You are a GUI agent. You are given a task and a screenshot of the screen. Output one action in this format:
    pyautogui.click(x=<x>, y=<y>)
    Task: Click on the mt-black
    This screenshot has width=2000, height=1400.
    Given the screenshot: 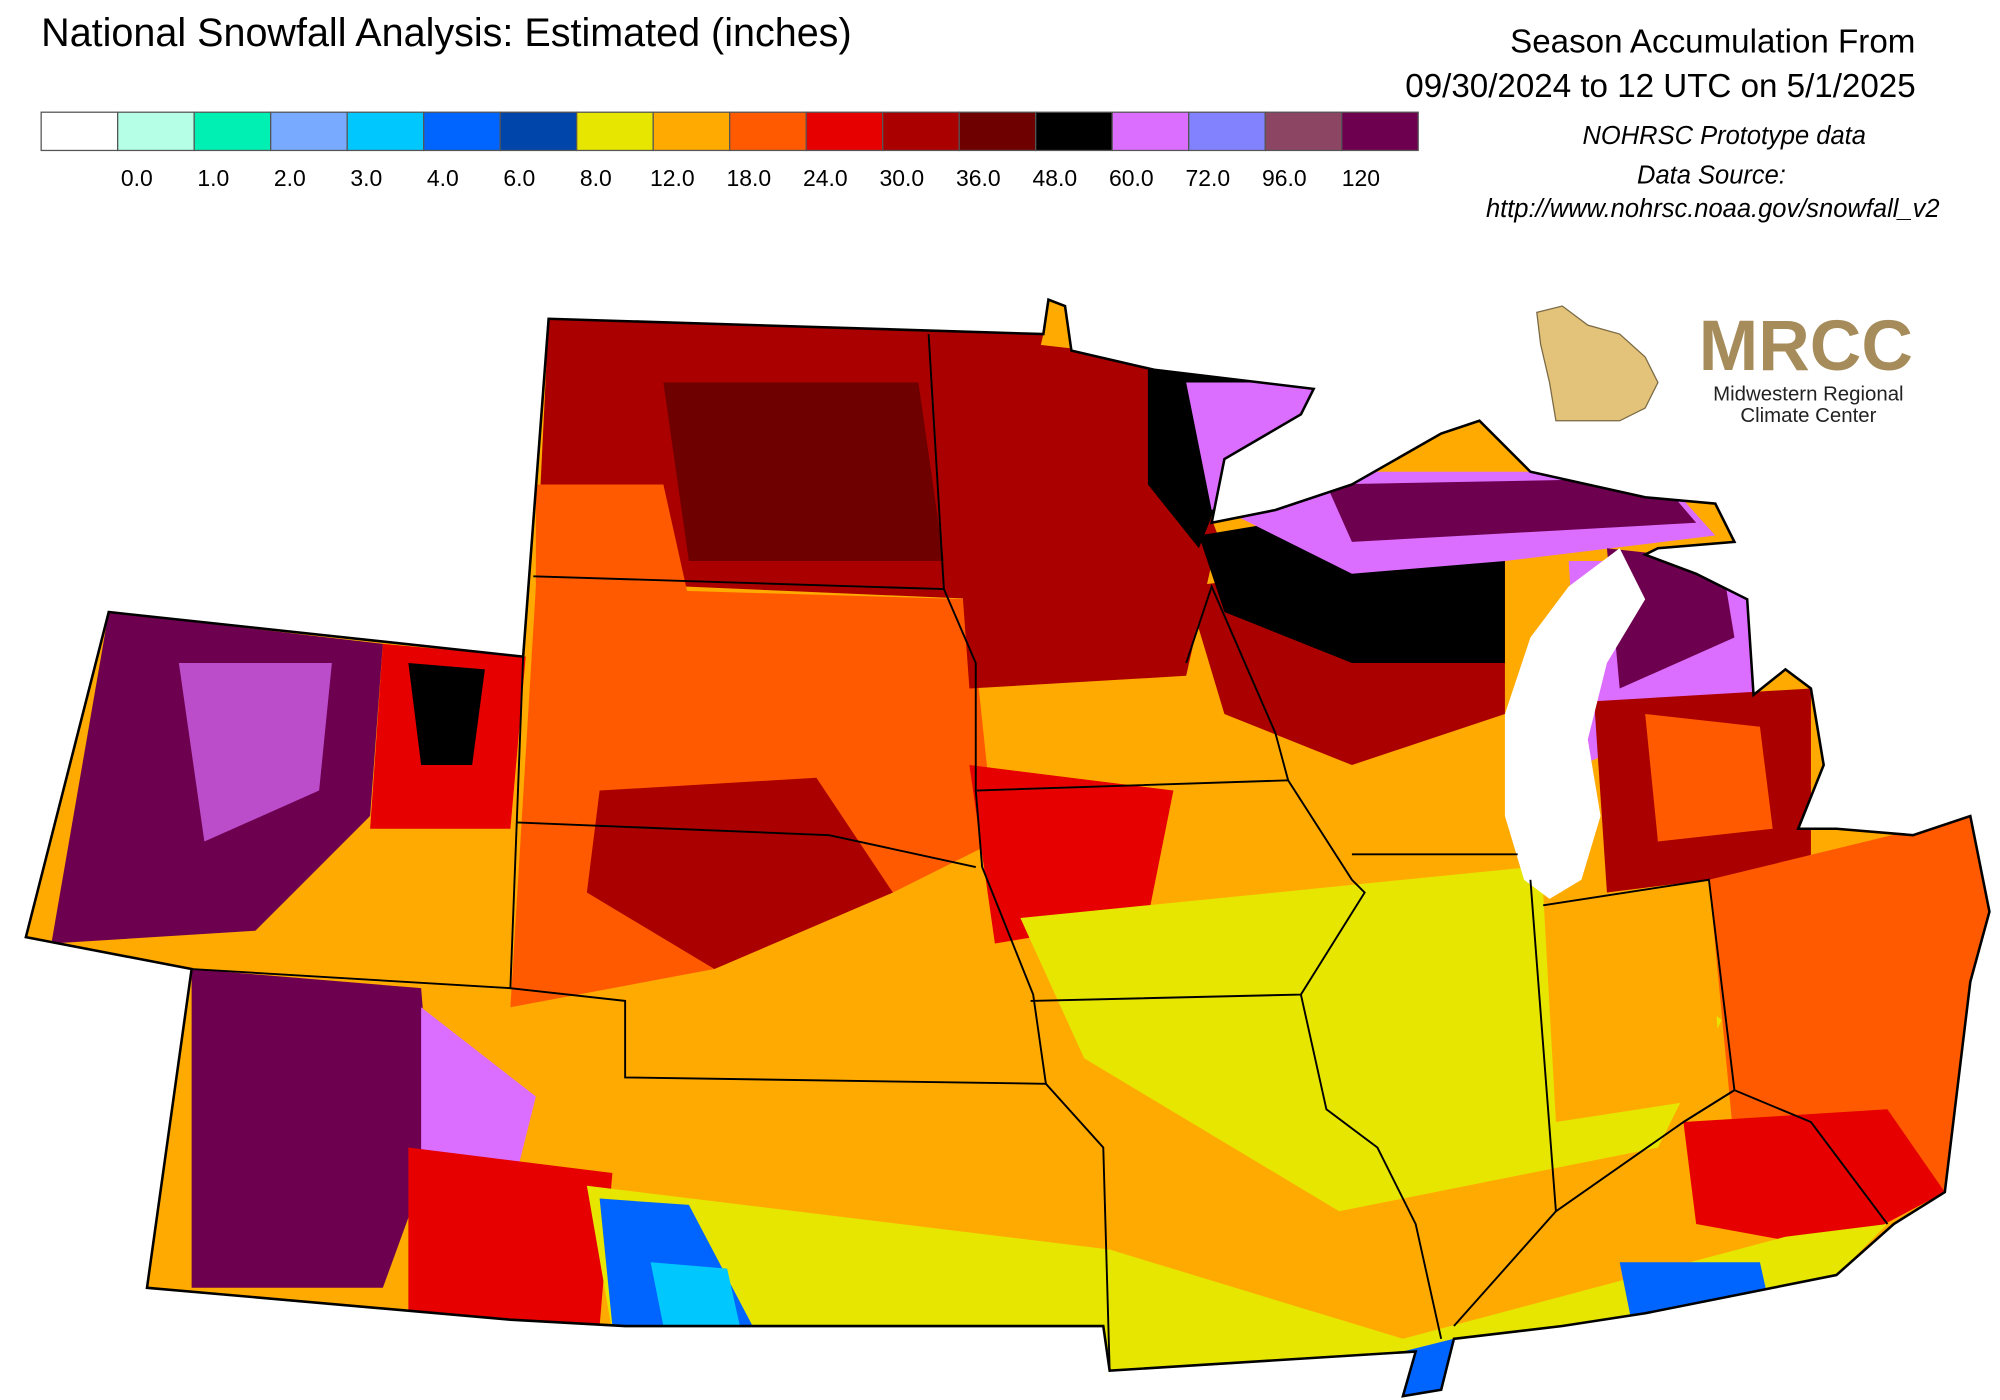 What is the action you would take?
    pyautogui.click(x=446, y=714)
    